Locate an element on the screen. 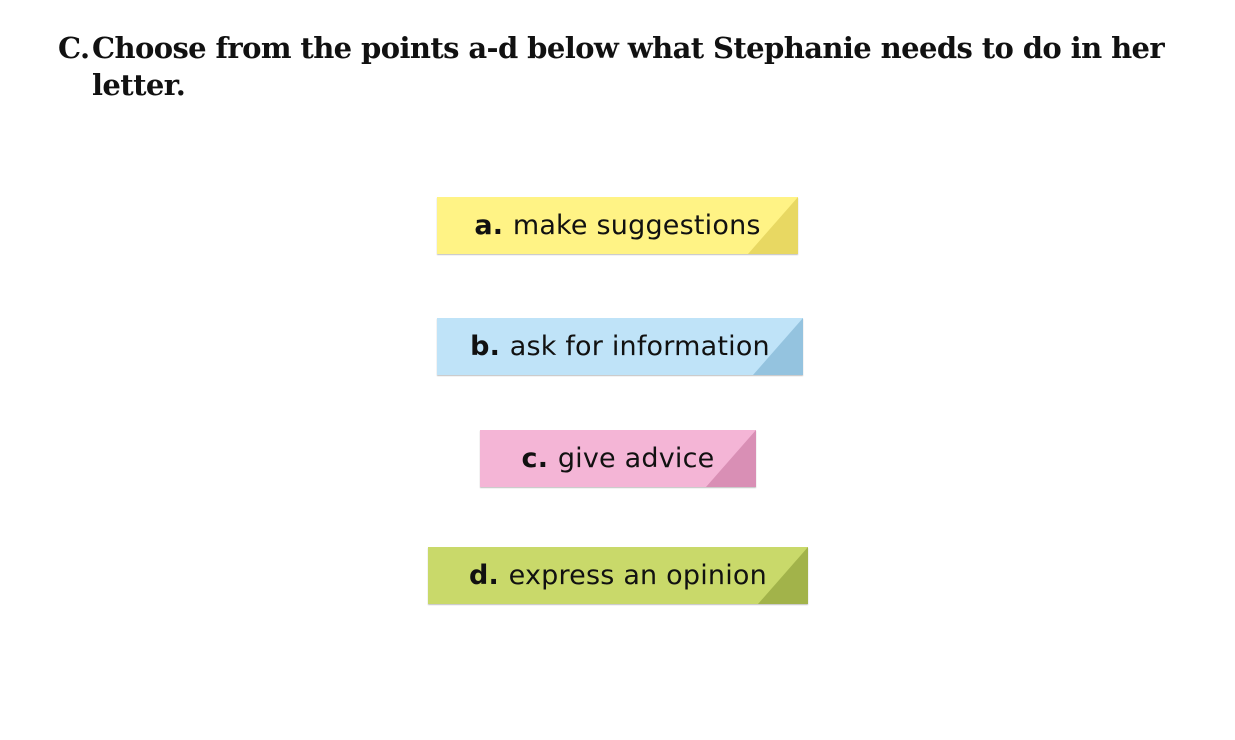 The height and width of the screenshot is (740, 1235). option-d-text-group: d. express an opinion is located at coordinates (618, 575).